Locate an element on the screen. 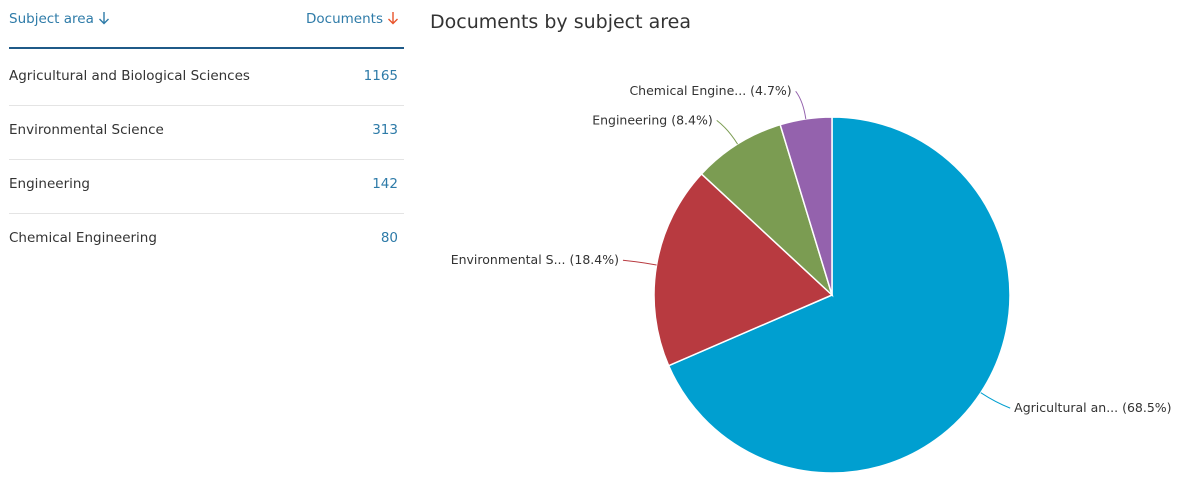 The image size is (1184, 490). subject-name: Engineering is located at coordinates (49, 184).